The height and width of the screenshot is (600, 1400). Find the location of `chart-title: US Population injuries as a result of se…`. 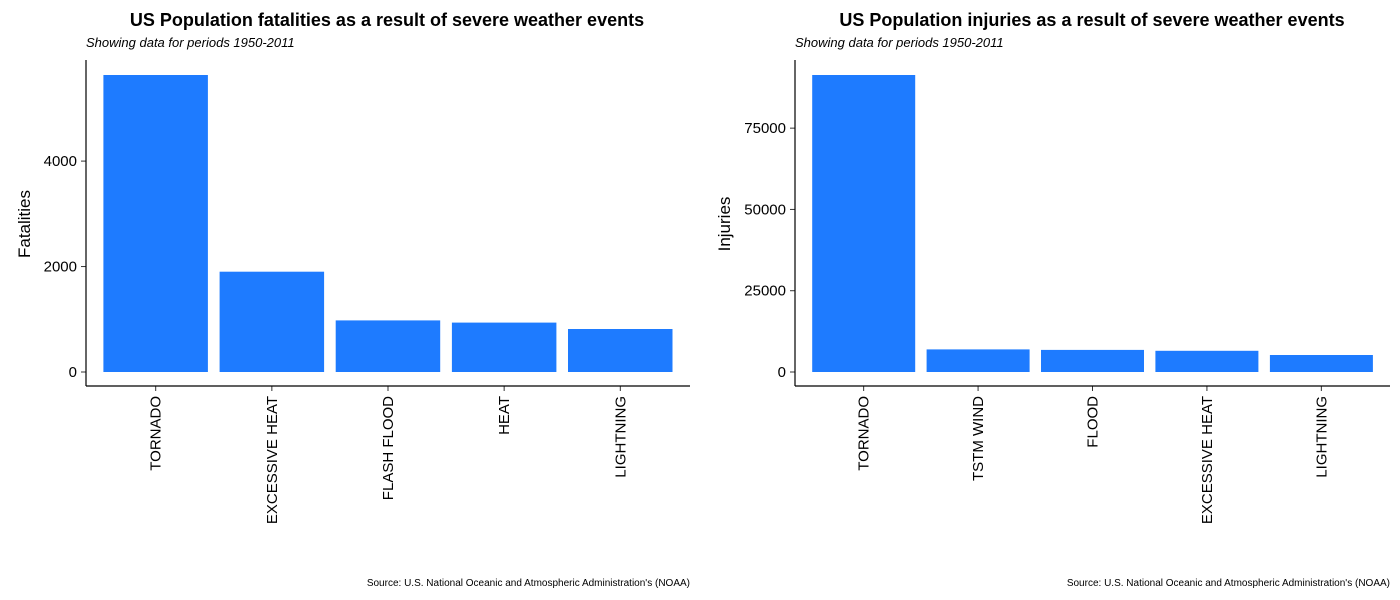

chart-title: US Population injuries as a result of se… is located at coordinates (1091, 20).